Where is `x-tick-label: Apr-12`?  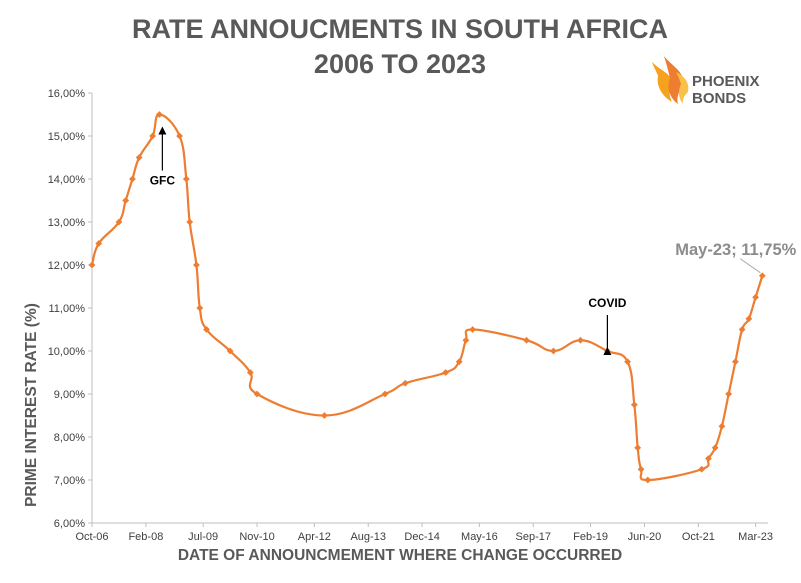
x-tick-label: Apr-12 is located at coordinates (314, 537).